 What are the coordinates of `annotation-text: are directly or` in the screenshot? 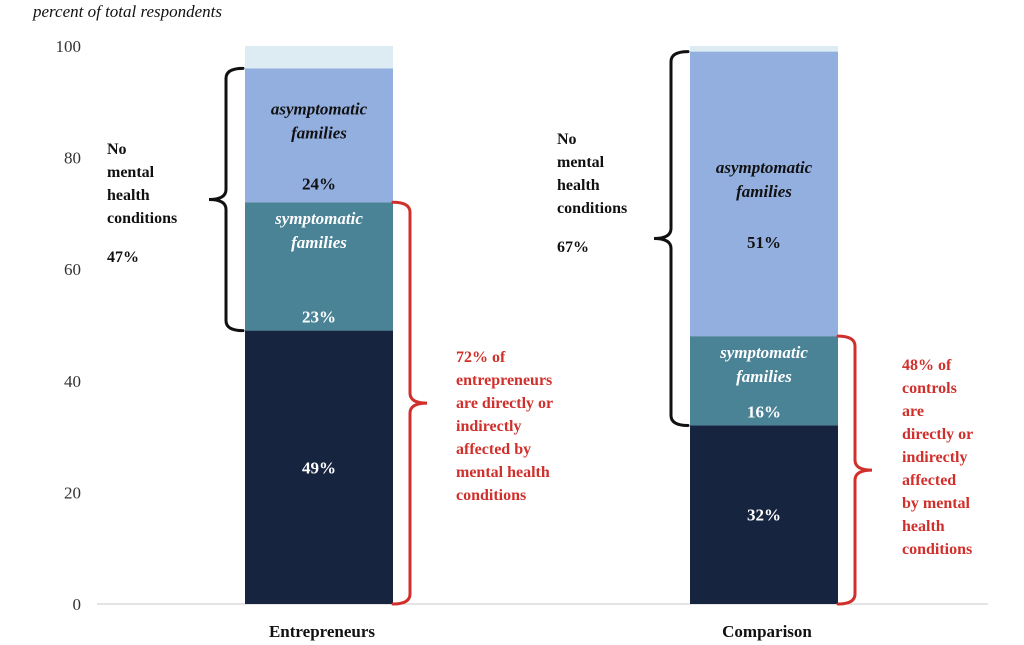 It's located at (504, 403).